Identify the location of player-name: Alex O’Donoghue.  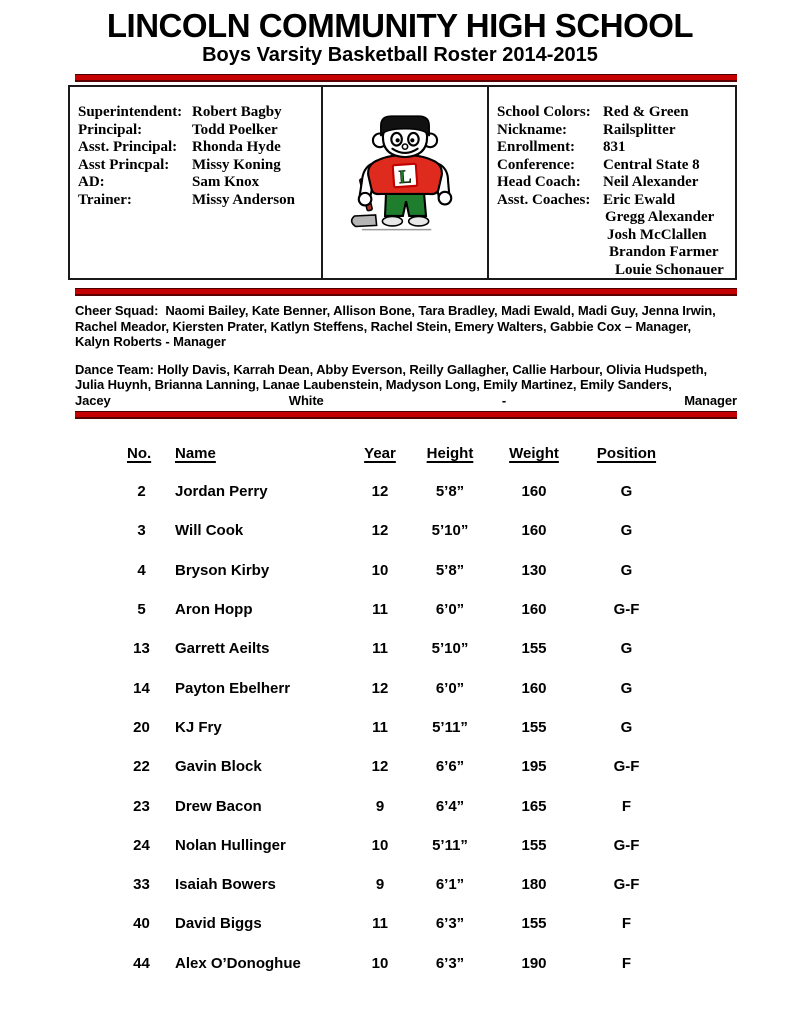
(238, 963).